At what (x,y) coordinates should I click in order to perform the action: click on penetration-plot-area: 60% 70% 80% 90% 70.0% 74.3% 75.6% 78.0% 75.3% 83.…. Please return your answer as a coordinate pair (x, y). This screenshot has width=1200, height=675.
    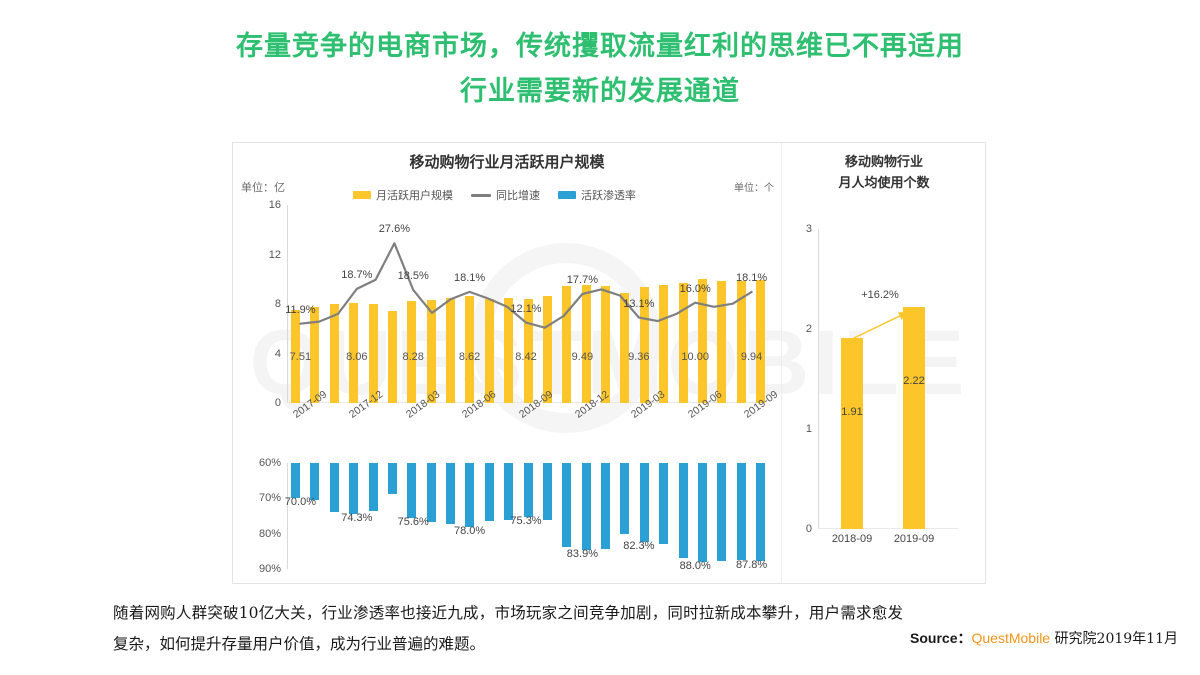
    Looking at the image, I should click on (513, 516).